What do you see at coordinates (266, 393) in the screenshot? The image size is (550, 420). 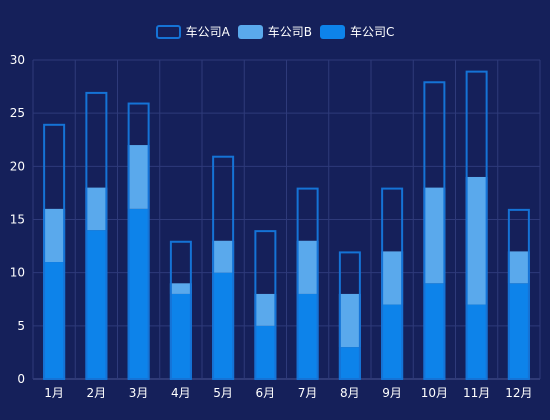 I see `x-tick-label: 6月` at bounding box center [266, 393].